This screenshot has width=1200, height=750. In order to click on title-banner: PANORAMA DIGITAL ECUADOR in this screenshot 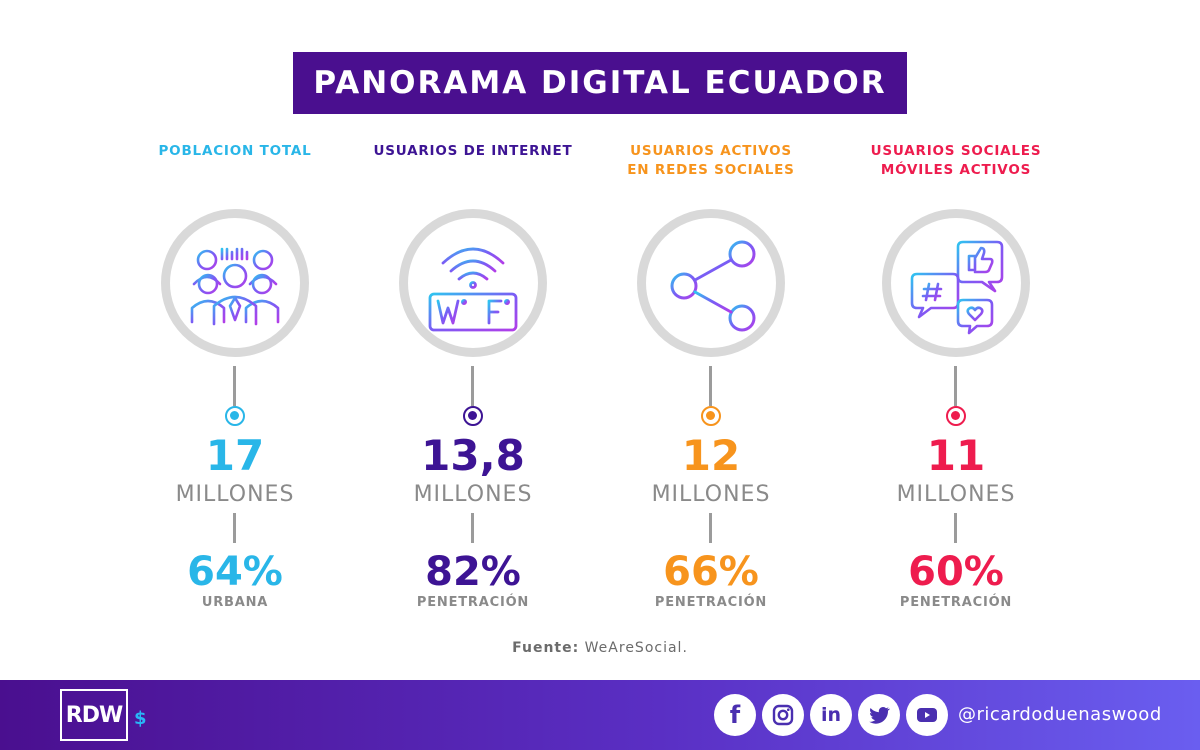, I will do `click(600, 83)`.